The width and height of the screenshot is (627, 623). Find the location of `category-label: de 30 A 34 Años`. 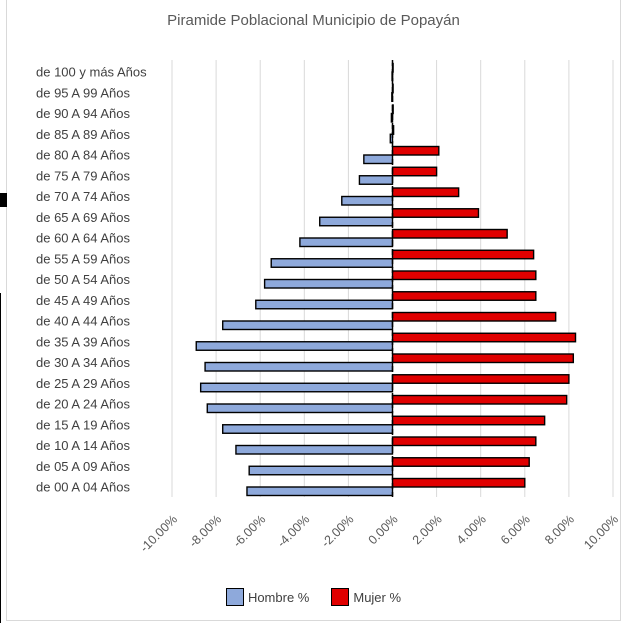

category-label: de 30 A 34 Años is located at coordinates (83, 362).